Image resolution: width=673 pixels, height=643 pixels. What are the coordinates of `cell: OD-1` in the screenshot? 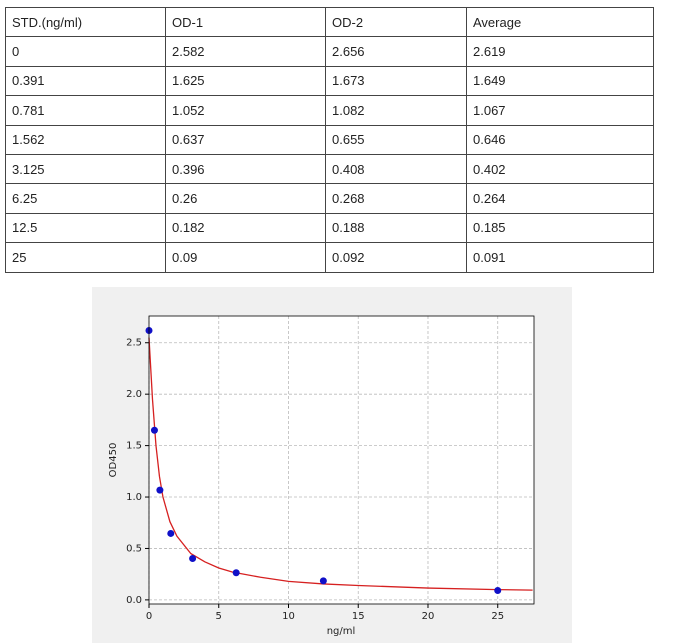 It's located at (245, 22).